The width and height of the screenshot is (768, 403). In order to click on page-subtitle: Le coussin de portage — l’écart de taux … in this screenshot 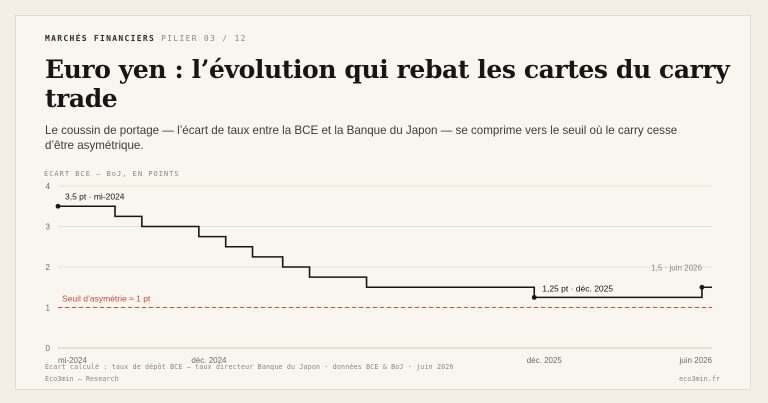, I will do `click(361, 138)`.